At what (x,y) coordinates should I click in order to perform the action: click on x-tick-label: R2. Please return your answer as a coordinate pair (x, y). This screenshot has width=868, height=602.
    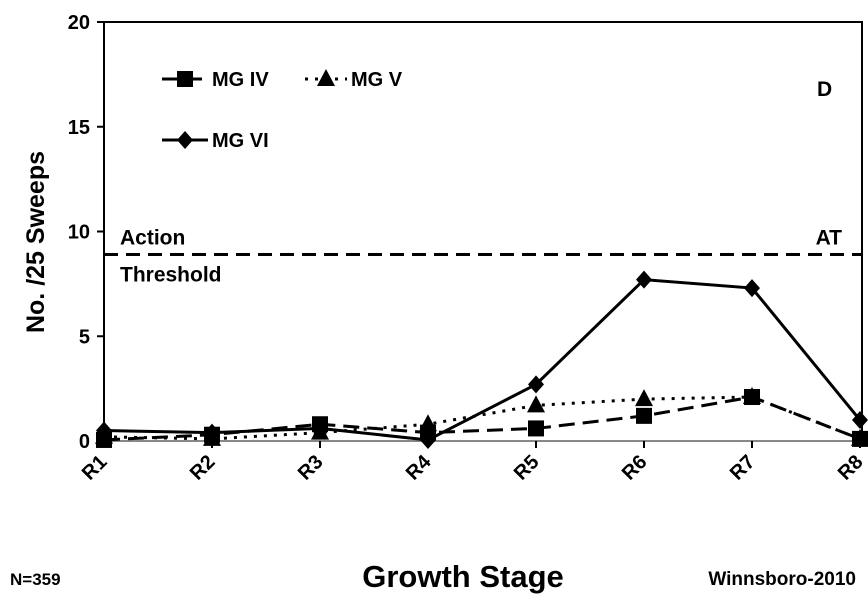
    Looking at the image, I should click on (203, 468).